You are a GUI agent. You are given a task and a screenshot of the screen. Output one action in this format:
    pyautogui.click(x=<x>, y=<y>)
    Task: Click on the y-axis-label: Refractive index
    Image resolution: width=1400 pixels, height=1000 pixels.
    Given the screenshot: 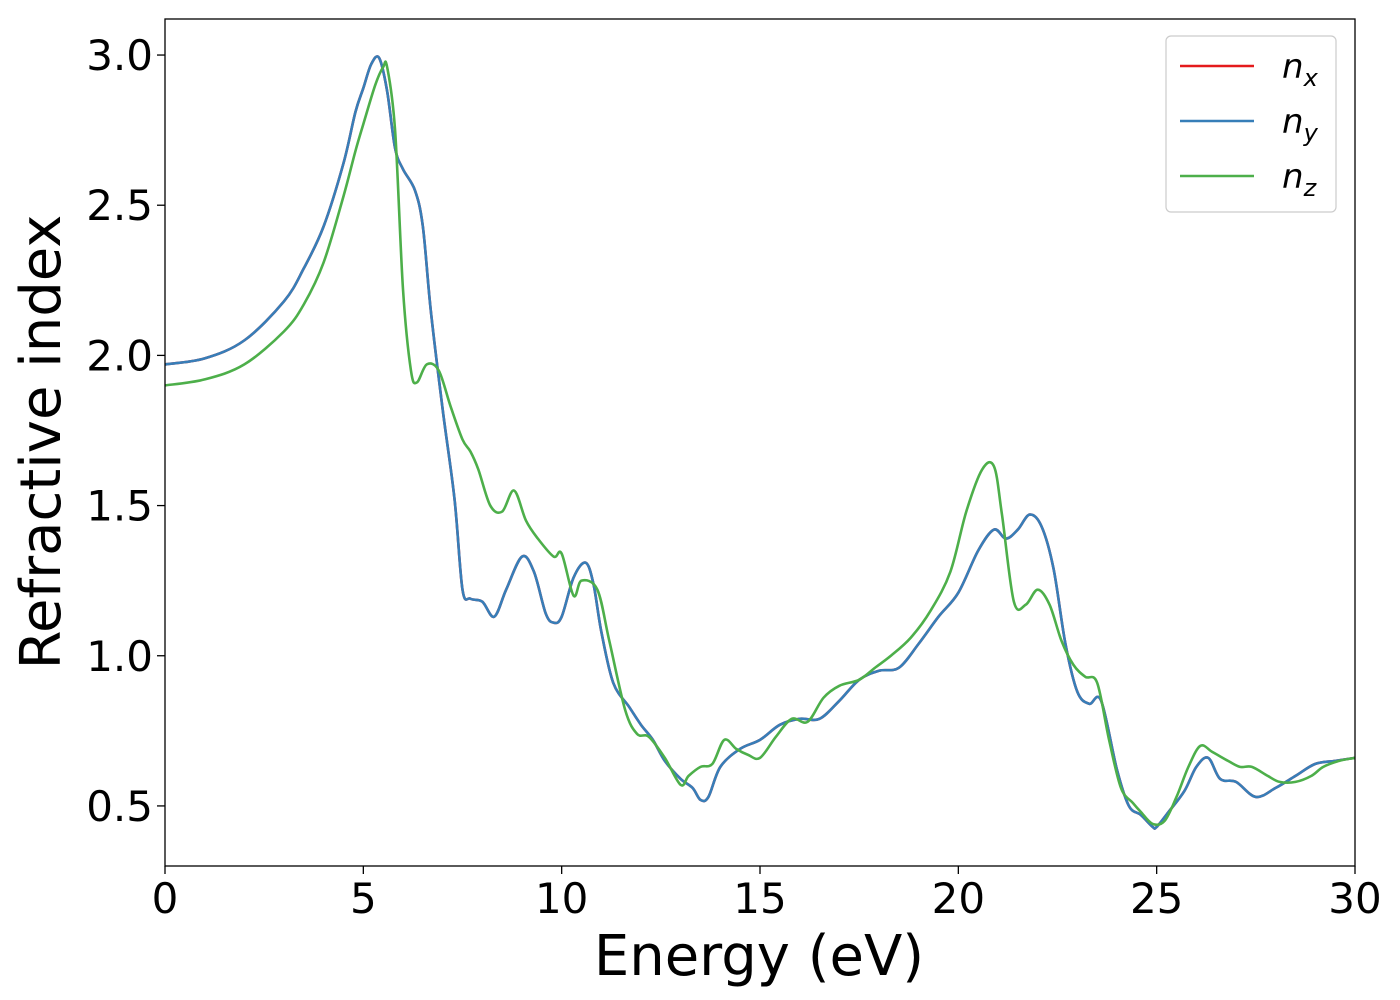 What is the action you would take?
    pyautogui.click(x=41, y=442)
    